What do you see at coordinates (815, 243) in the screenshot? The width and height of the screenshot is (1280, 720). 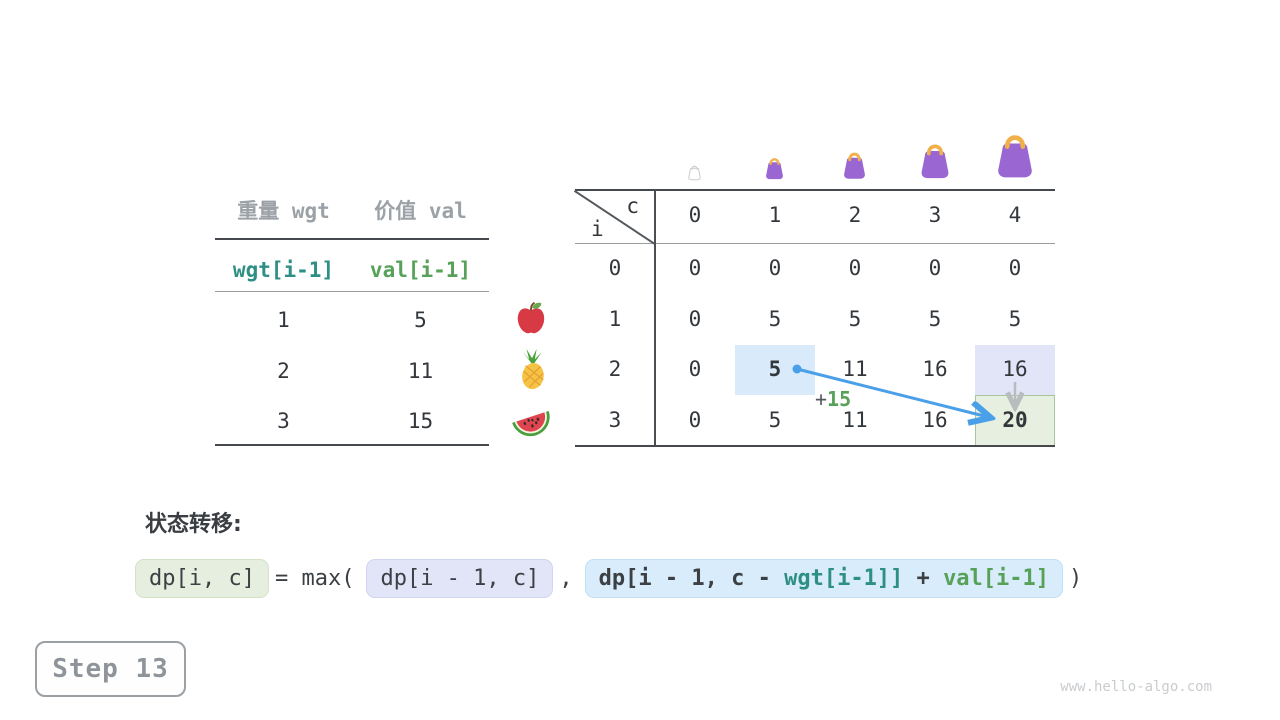 I see `dp-table-rule-header` at bounding box center [815, 243].